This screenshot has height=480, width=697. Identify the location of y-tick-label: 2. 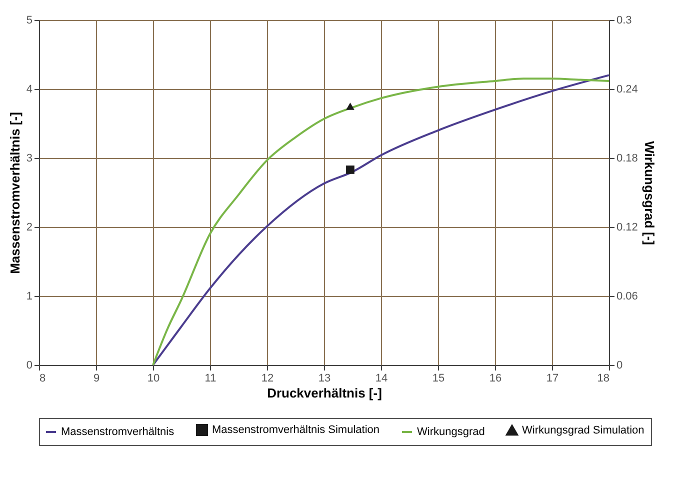
(29, 228).